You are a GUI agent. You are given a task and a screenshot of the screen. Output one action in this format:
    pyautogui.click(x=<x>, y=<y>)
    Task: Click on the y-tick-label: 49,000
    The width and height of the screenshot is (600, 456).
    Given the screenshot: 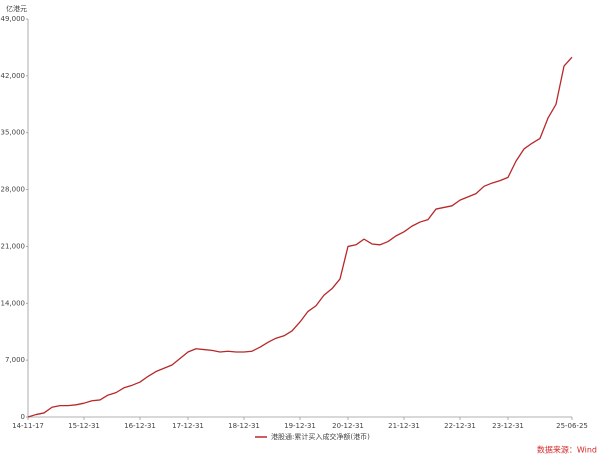 What is the action you would take?
    pyautogui.click(x=13, y=19)
    